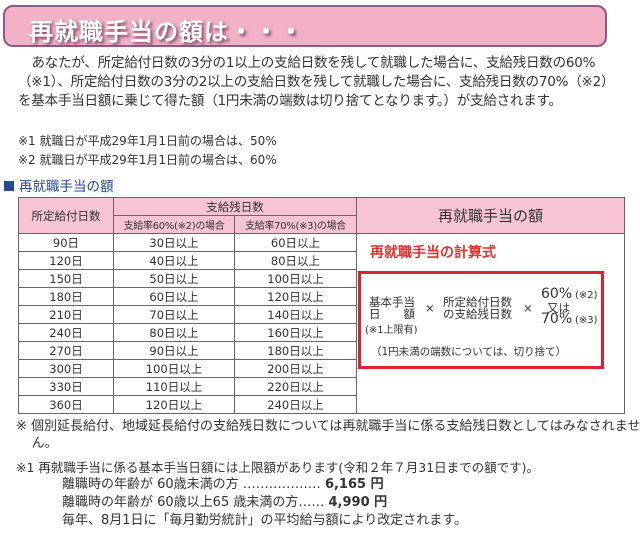 The height and width of the screenshot is (535, 640). What do you see at coordinates (174, 242) in the screenshot?
I see `table-cell: 30日以上` at bounding box center [174, 242].